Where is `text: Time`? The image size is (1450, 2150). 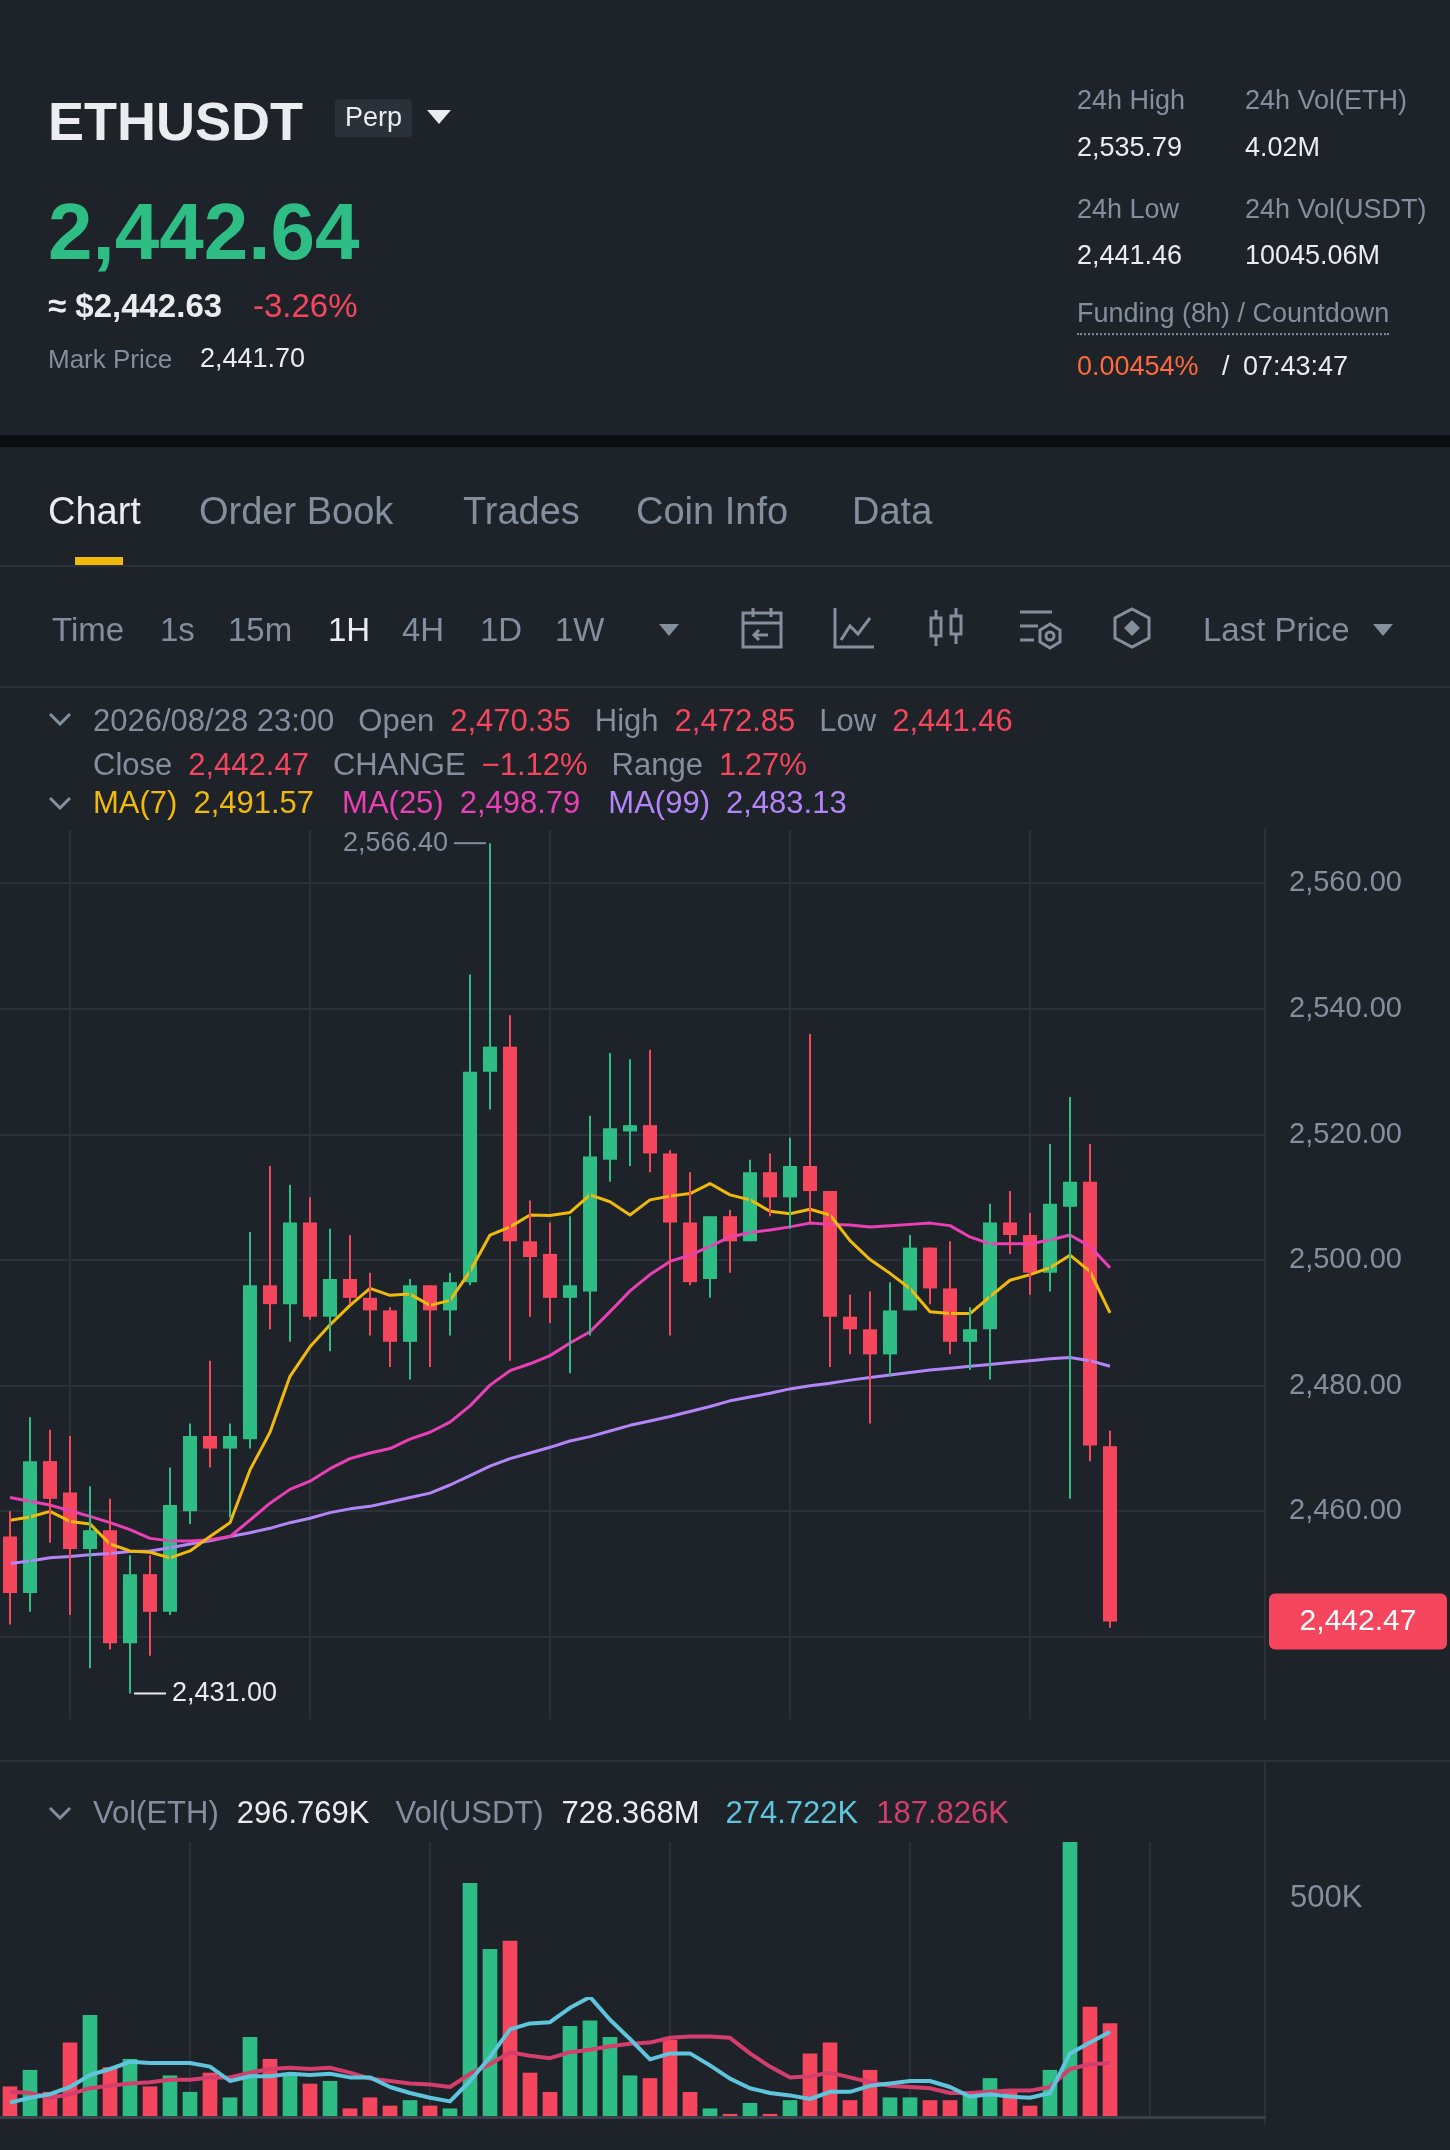 text: Time is located at coordinates (88, 629).